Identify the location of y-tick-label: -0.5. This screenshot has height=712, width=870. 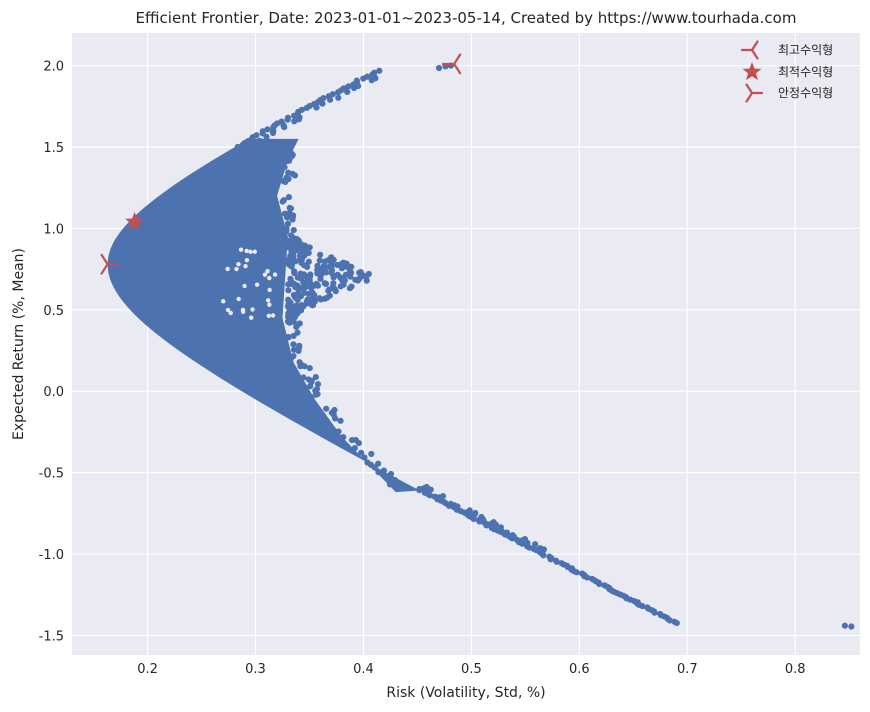
(51, 474).